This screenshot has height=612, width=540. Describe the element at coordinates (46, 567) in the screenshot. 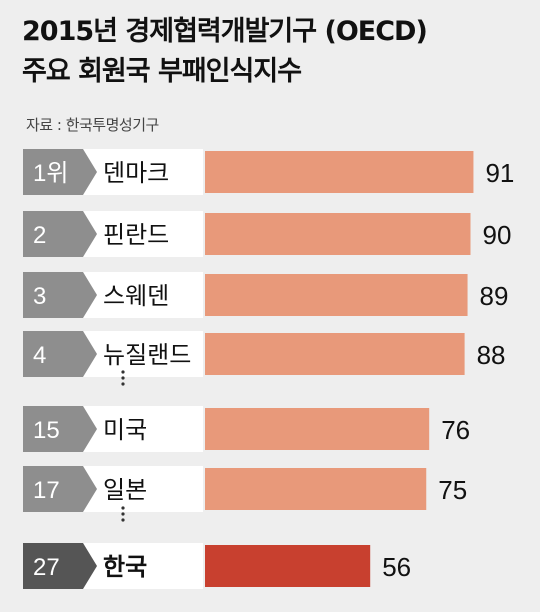

I see `rank-label: 27` at that location.